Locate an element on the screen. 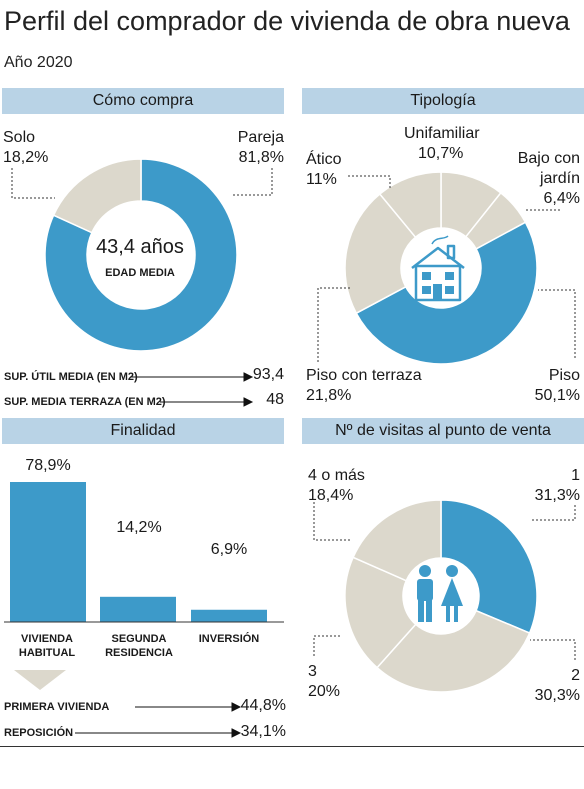  label-bajo-pct: 6,4% is located at coordinates (561, 198).